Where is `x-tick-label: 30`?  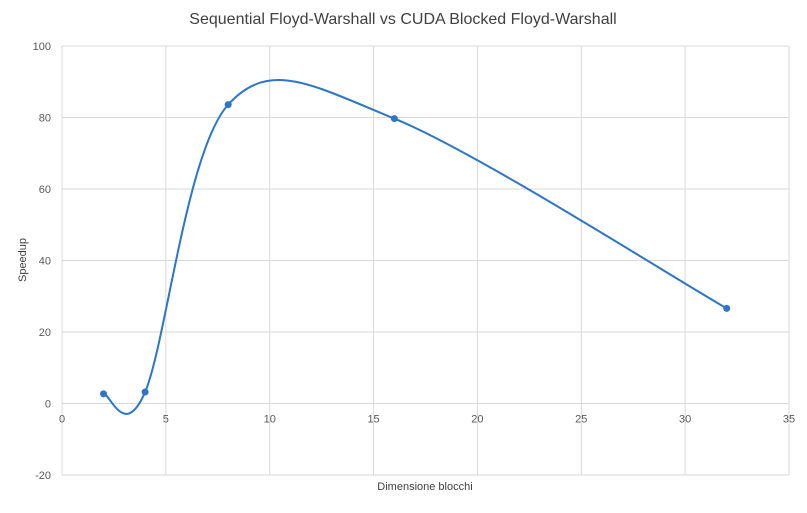
x-tick-label: 30 is located at coordinates (685, 420).